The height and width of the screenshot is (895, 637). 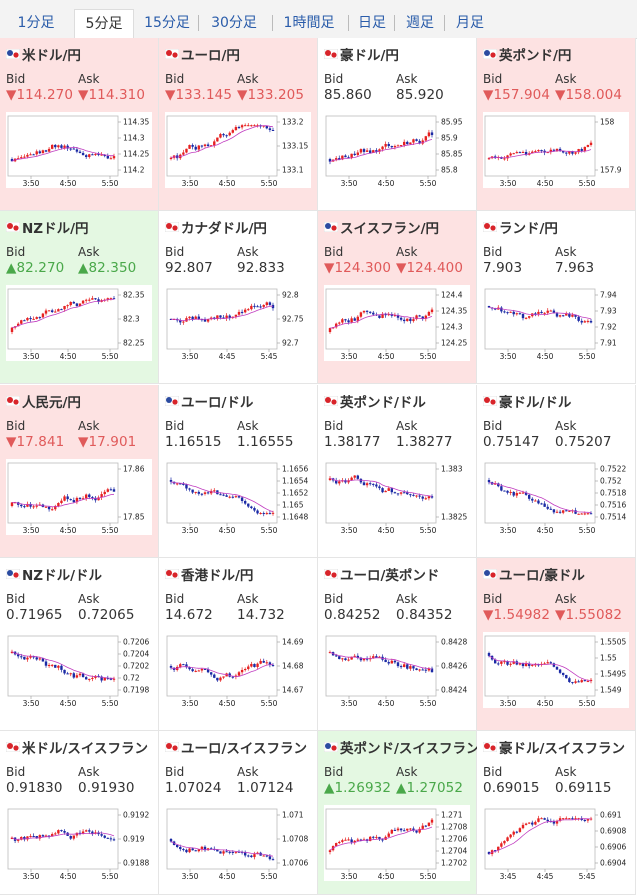 What do you see at coordinates (428, 530) in the screenshot?
I see `x-tick-label: 5:50` at bounding box center [428, 530].